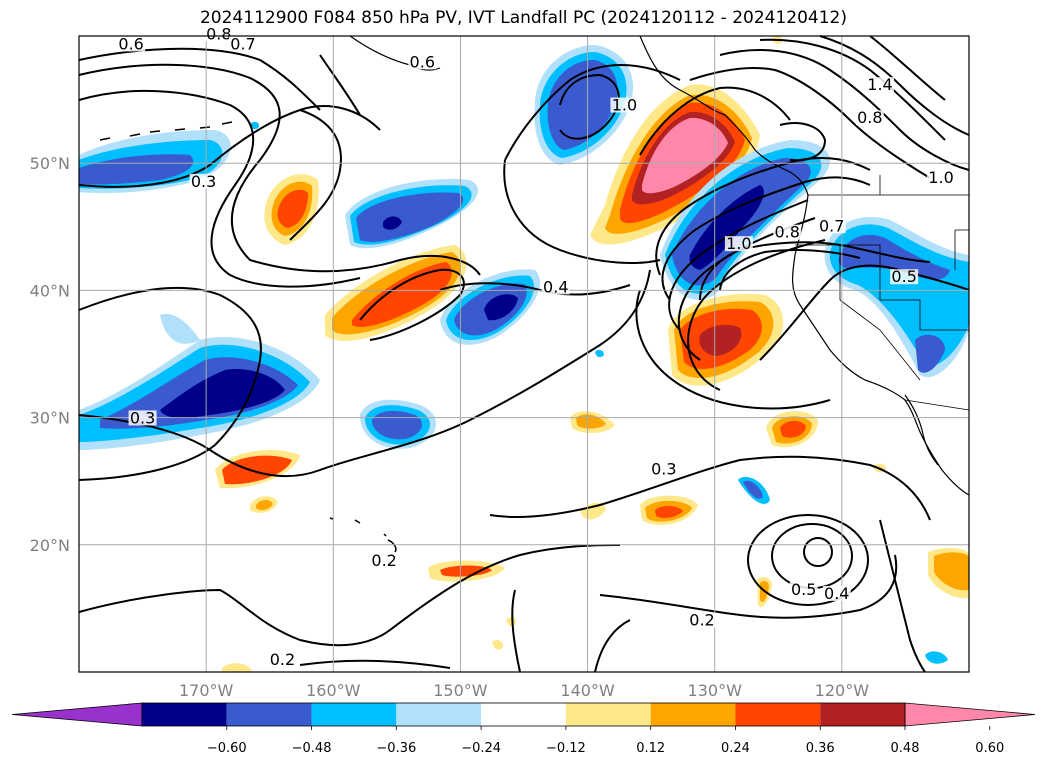 This screenshot has width=1047, height=765. Describe the element at coordinates (793, 429) in the screenshot. I see `pv-blob-small-4-red` at that location.